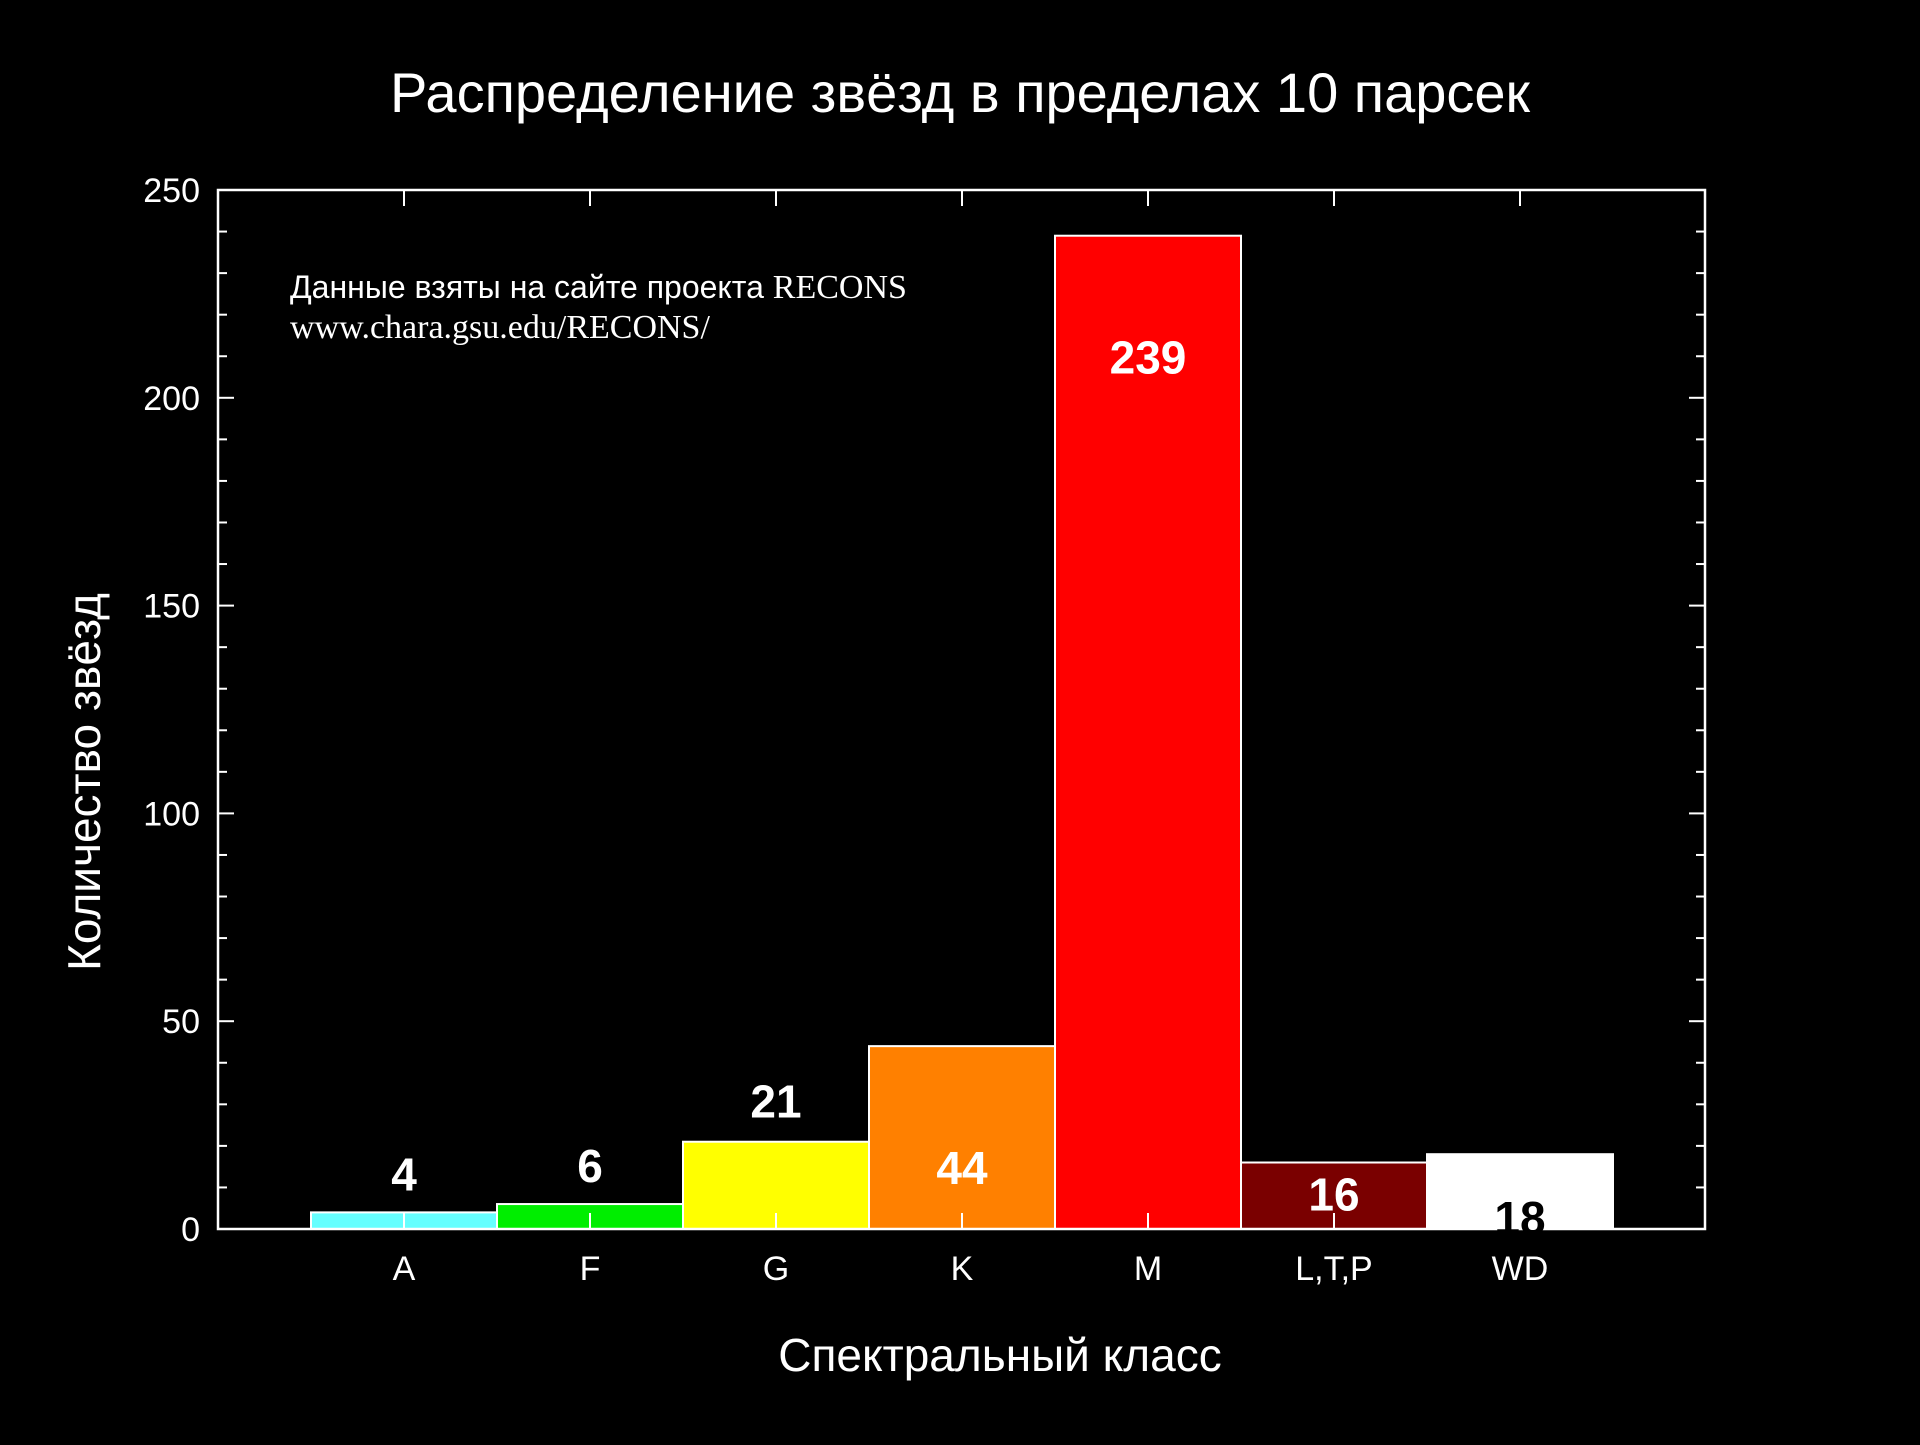  I want to click on data-label: 4, so click(404, 1174).